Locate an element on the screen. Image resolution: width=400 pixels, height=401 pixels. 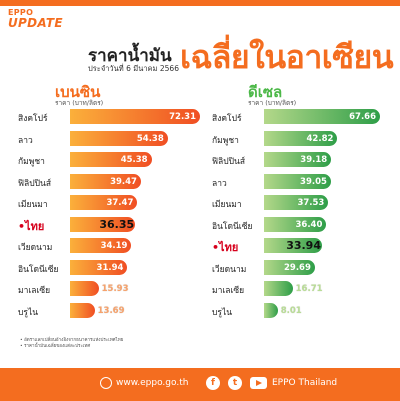
benzine-value-label: 37.47 is located at coordinates (120, 203).